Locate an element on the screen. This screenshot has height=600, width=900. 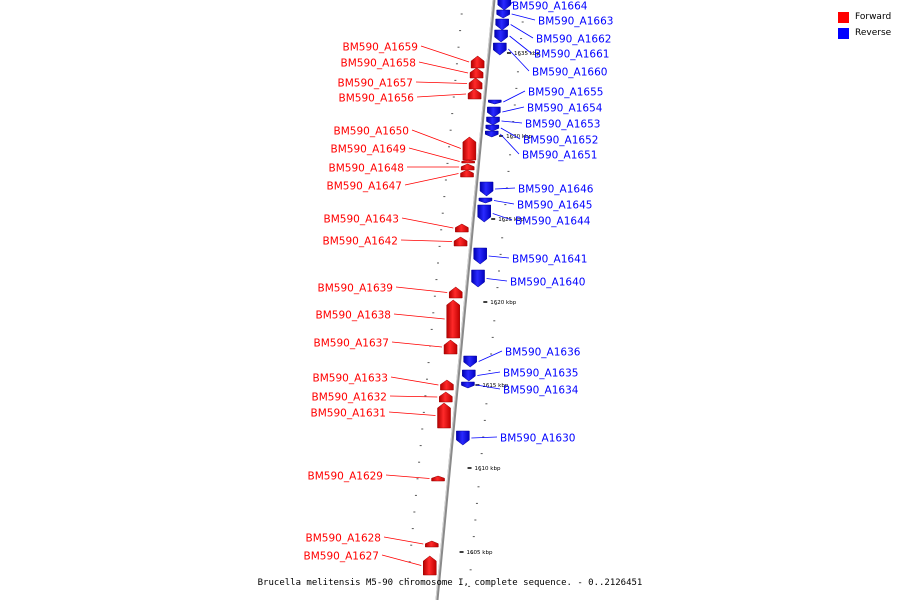
gene-label-reverse: BM590_A1644 is located at coordinates (553, 222).